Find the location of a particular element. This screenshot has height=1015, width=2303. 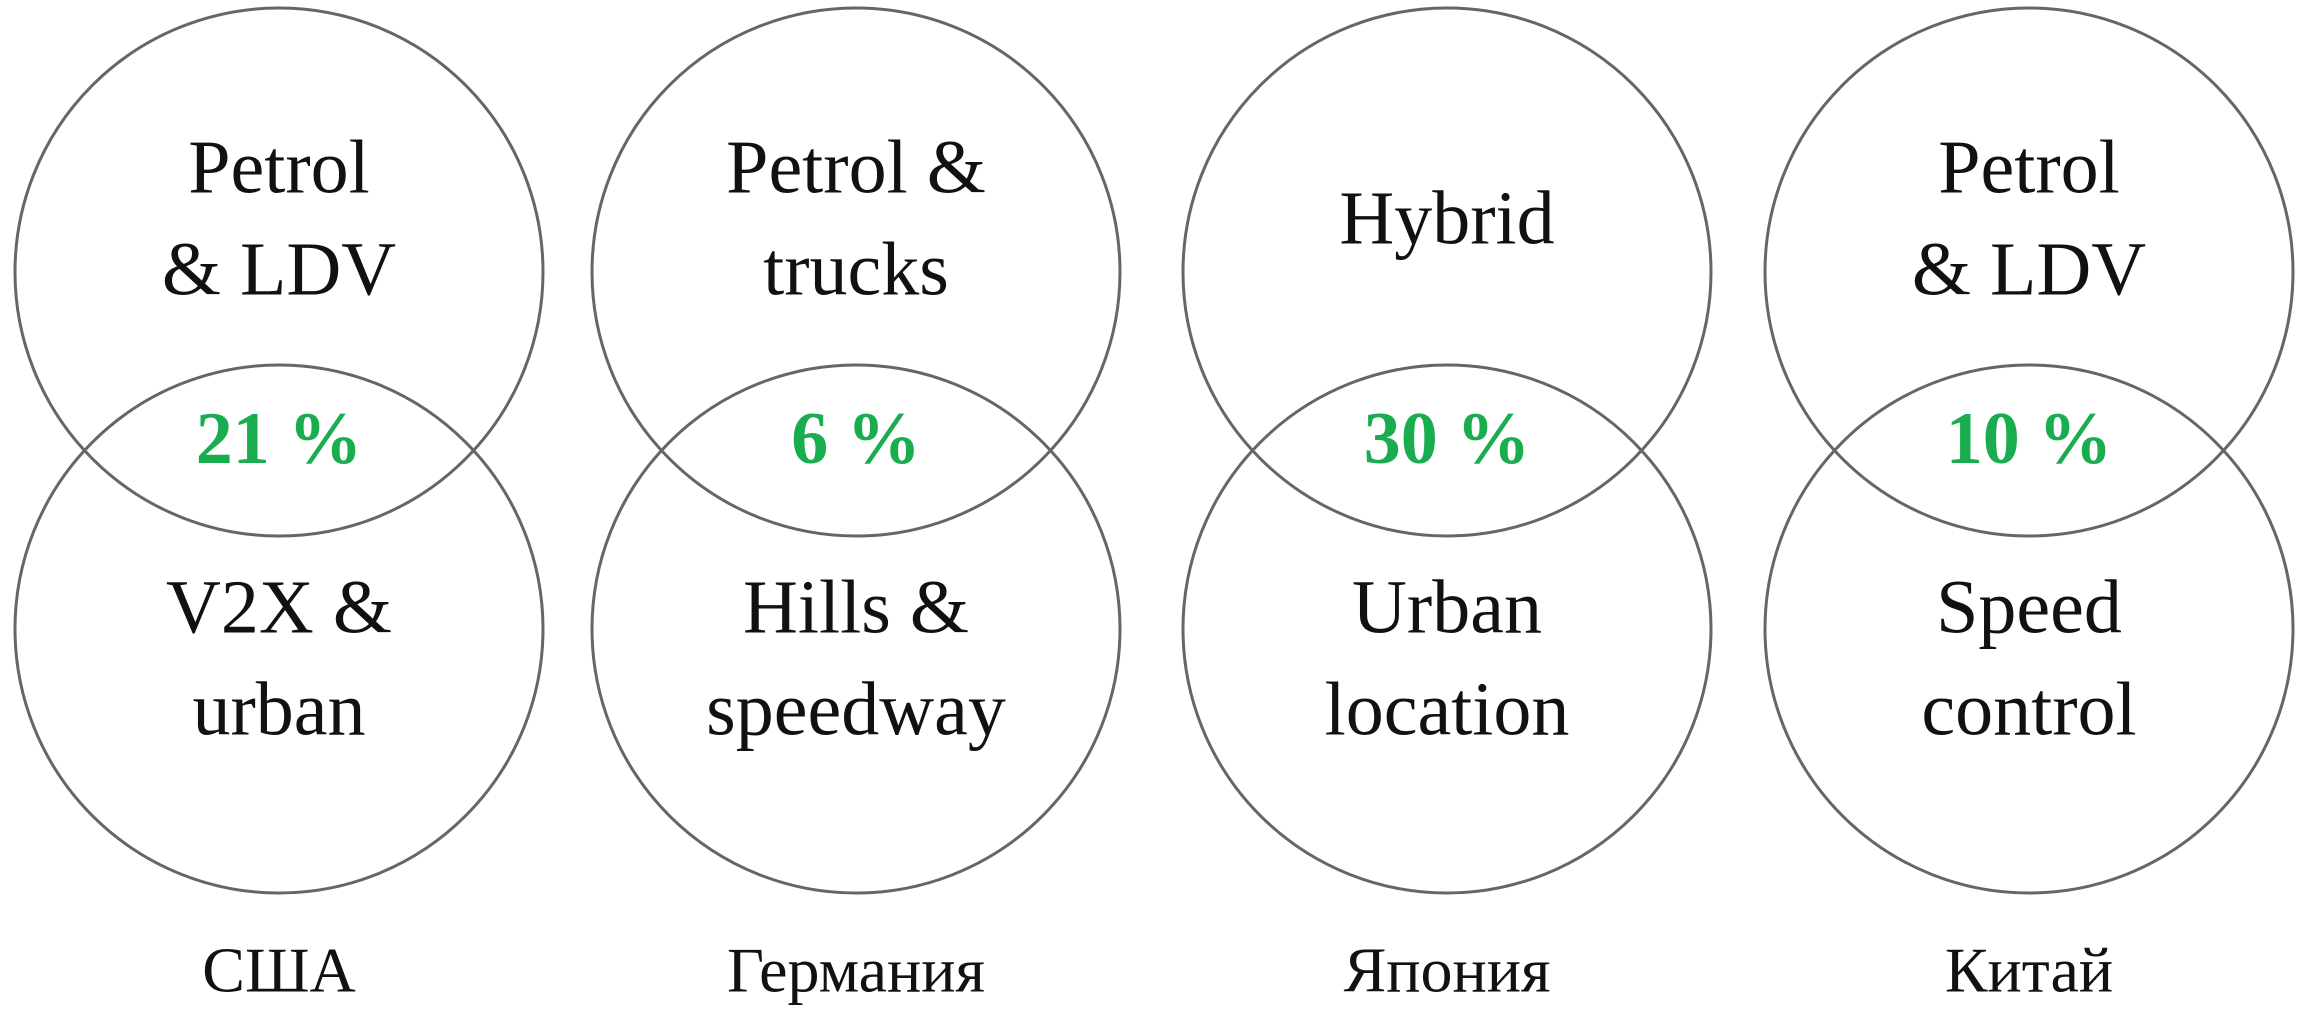

country-label: США is located at coordinates (278, 970).